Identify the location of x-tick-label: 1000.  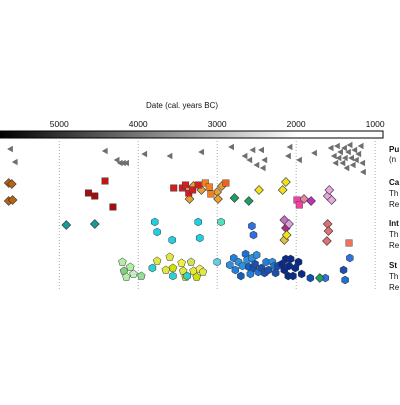
(375, 124).